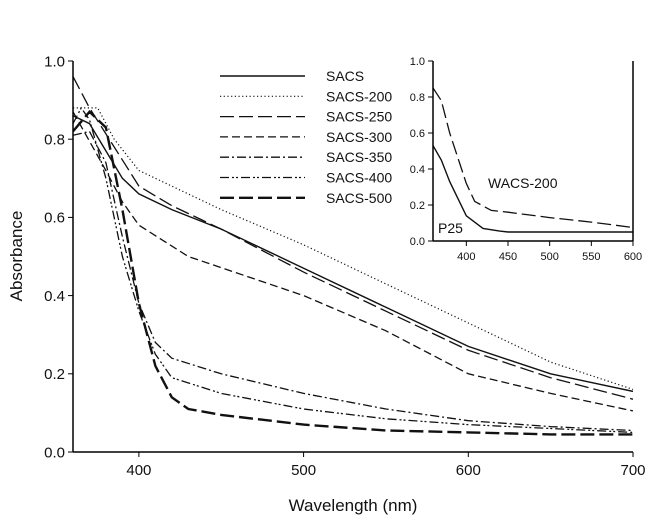 The height and width of the screenshot is (522, 666). I want to click on legend-label-sacs-500: SACS-500, so click(359, 198).